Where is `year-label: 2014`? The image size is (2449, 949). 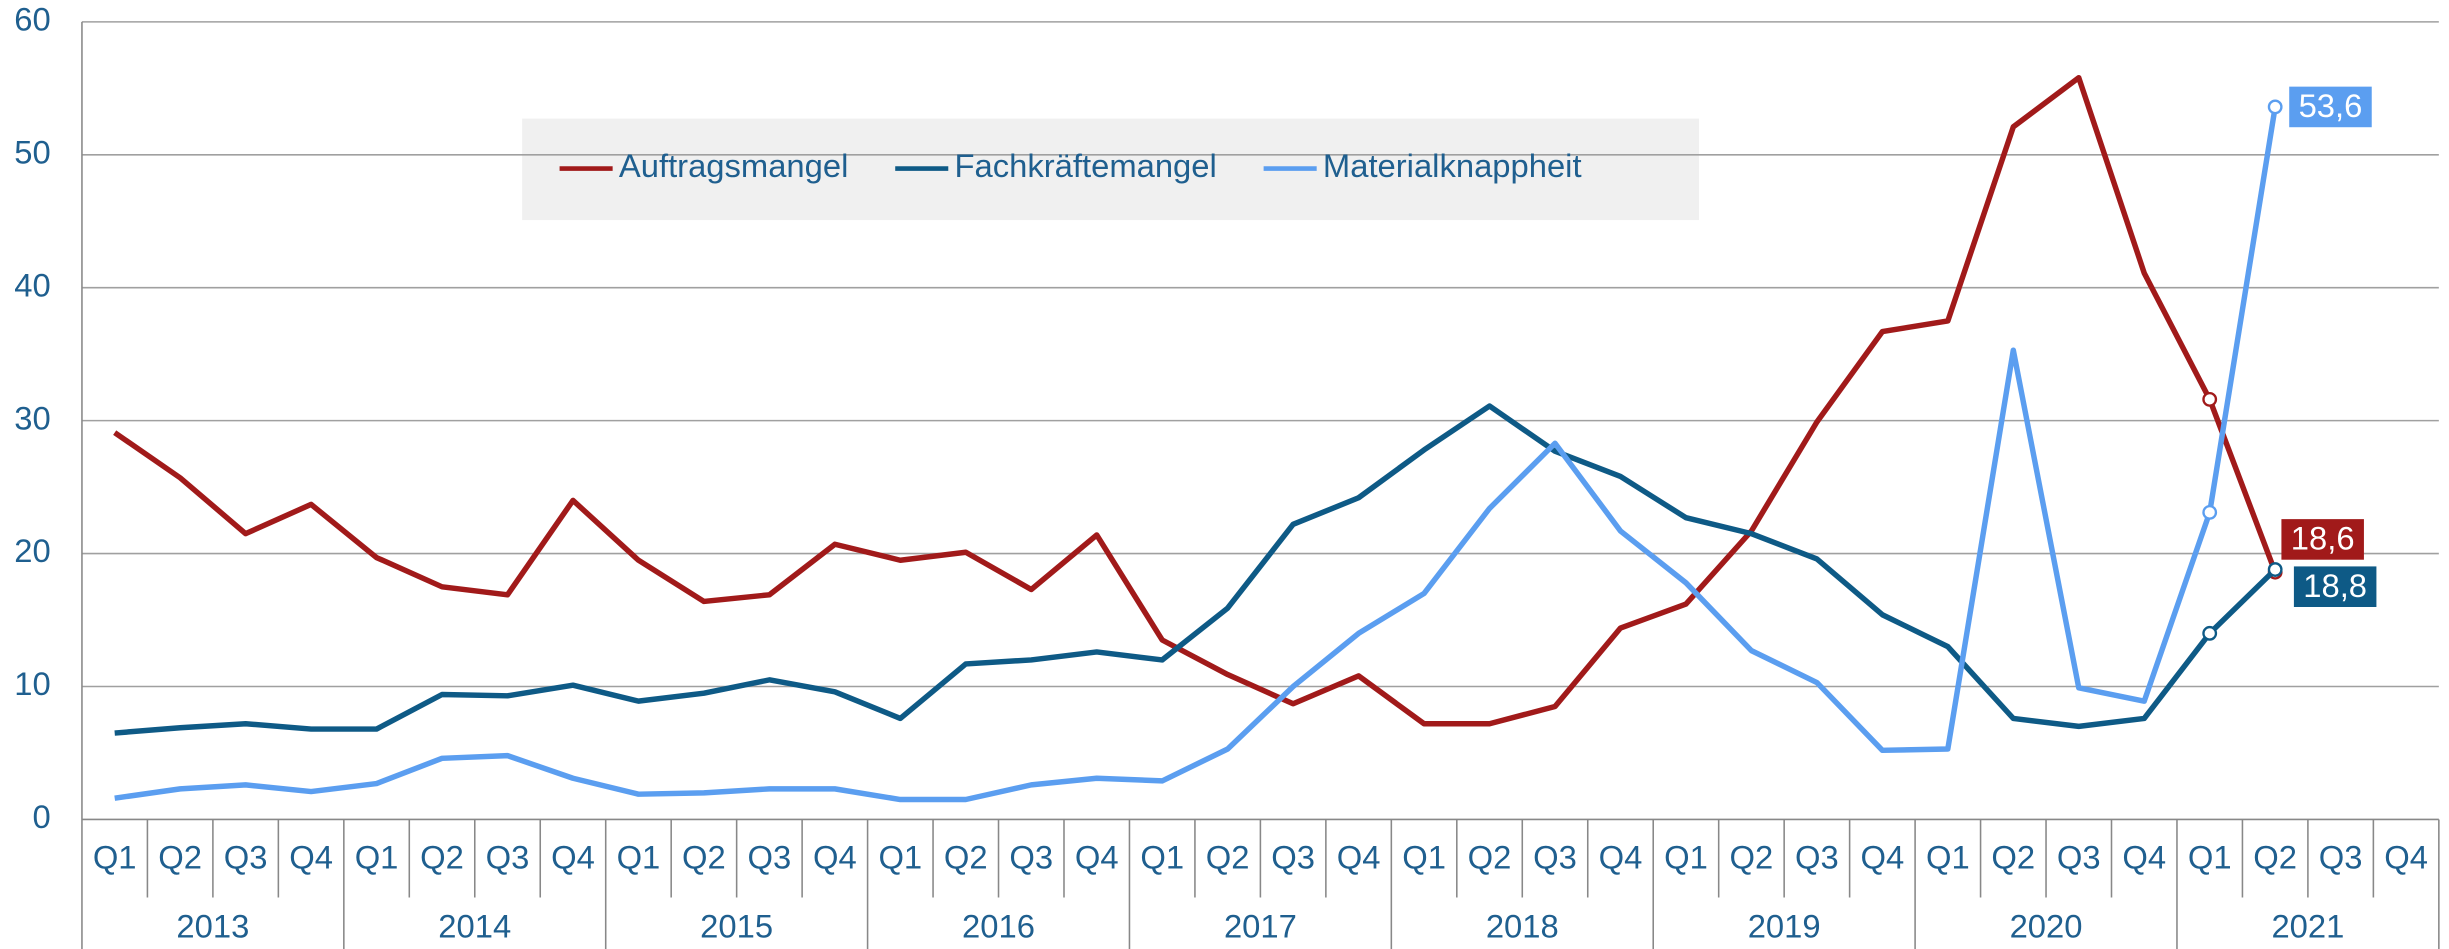 year-label: 2014 is located at coordinates (474, 925).